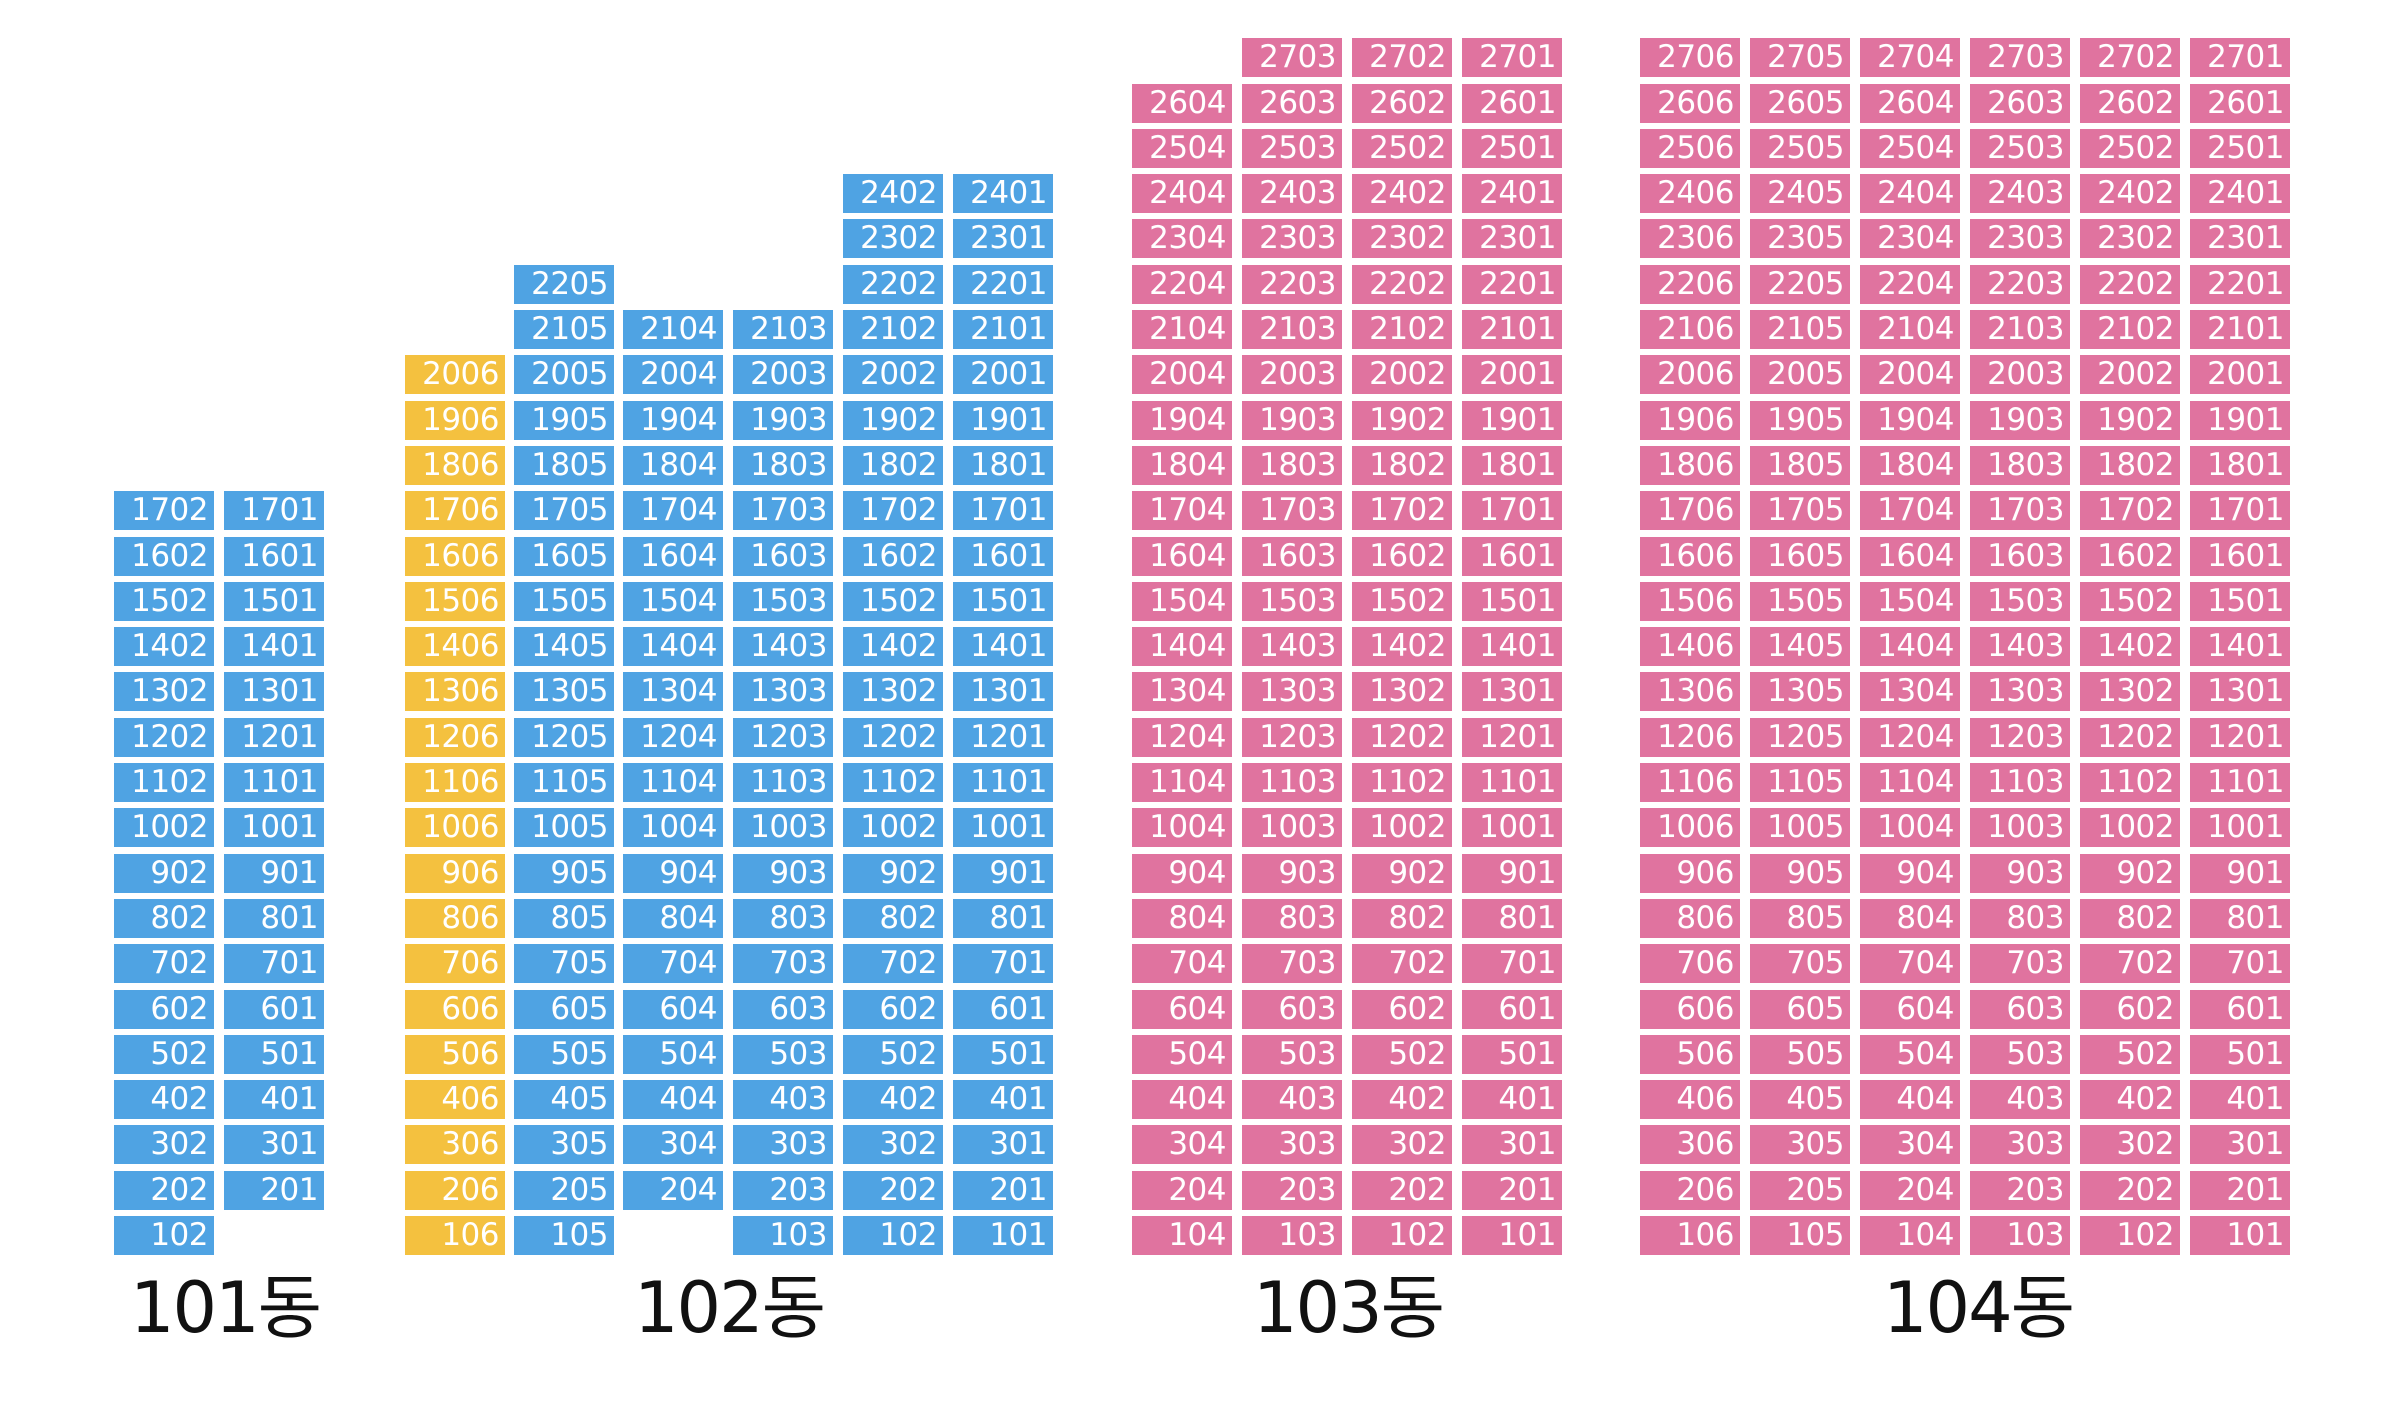 This screenshot has width=2394, height=1418. I want to click on unit-803: 803, so click(2020, 918).